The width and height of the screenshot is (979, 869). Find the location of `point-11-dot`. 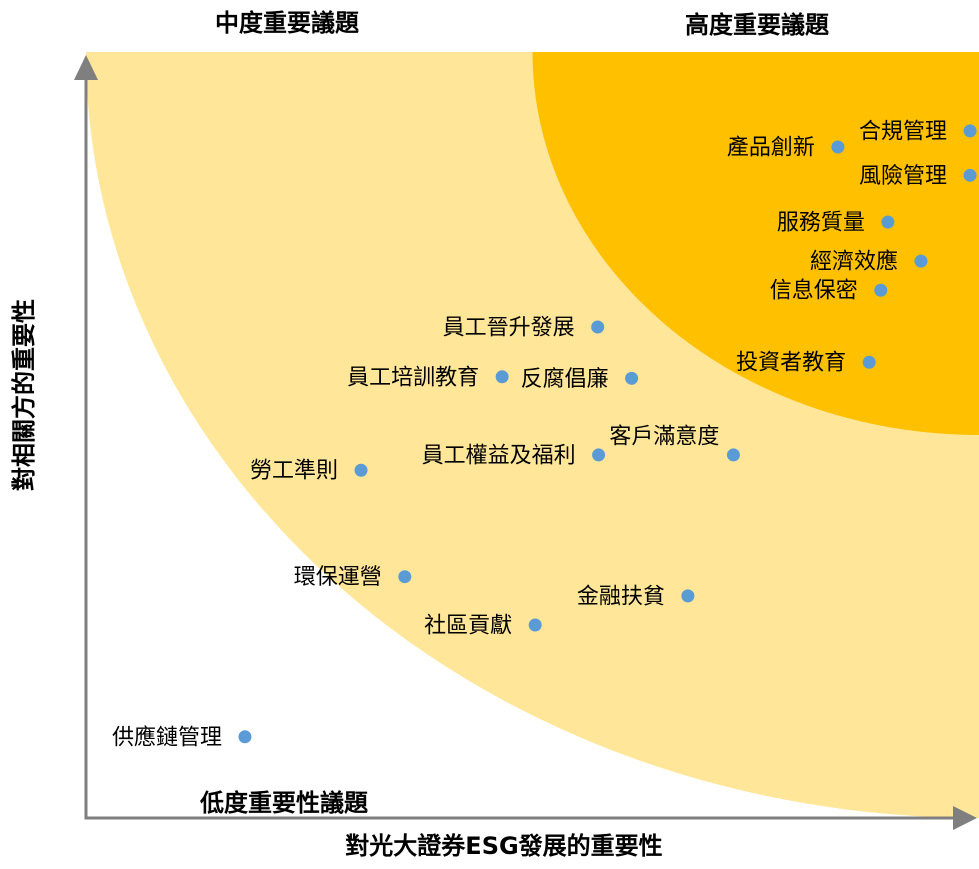

point-11-dot is located at coordinates (733, 455).